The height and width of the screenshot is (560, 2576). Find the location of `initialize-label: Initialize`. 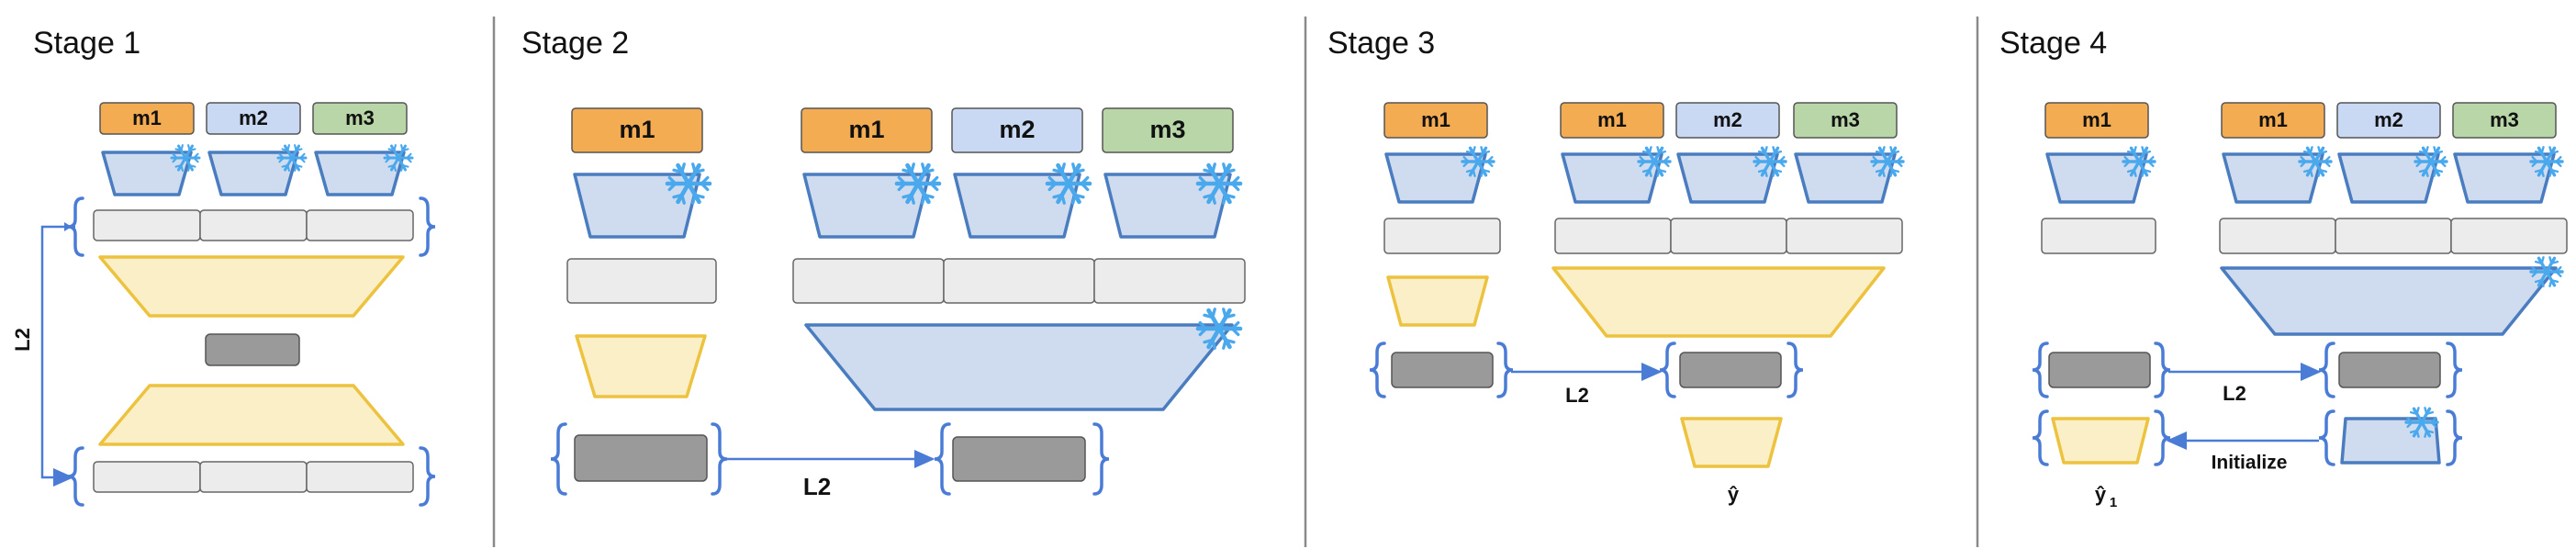

initialize-label: Initialize is located at coordinates (2250, 463).